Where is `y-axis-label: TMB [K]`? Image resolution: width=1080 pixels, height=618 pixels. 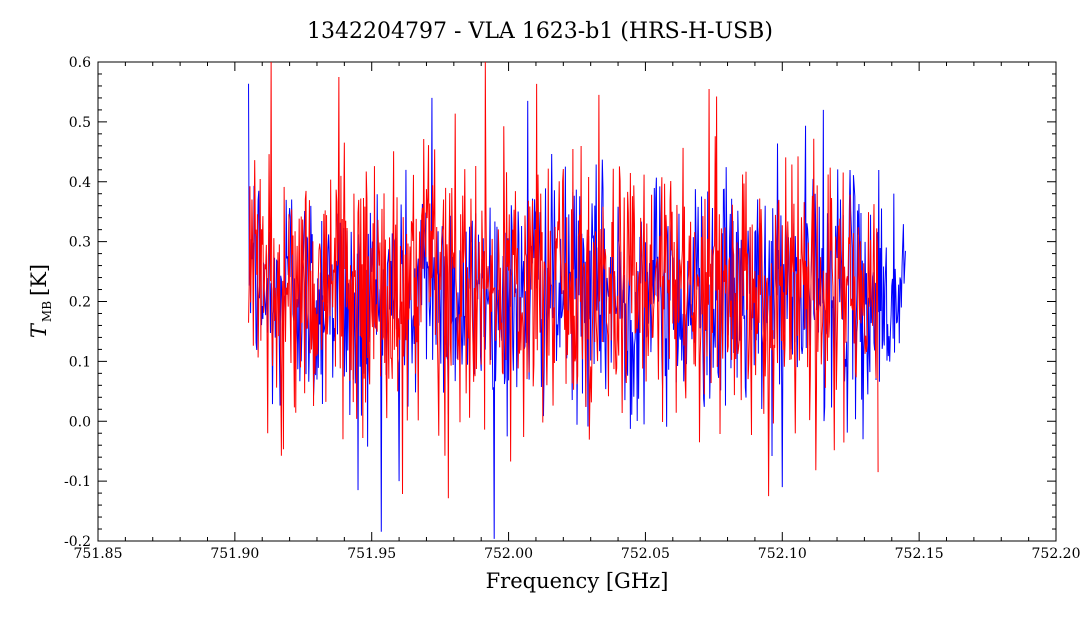 y-axis-label: TMB [K] is located at coordinates (40, 301).